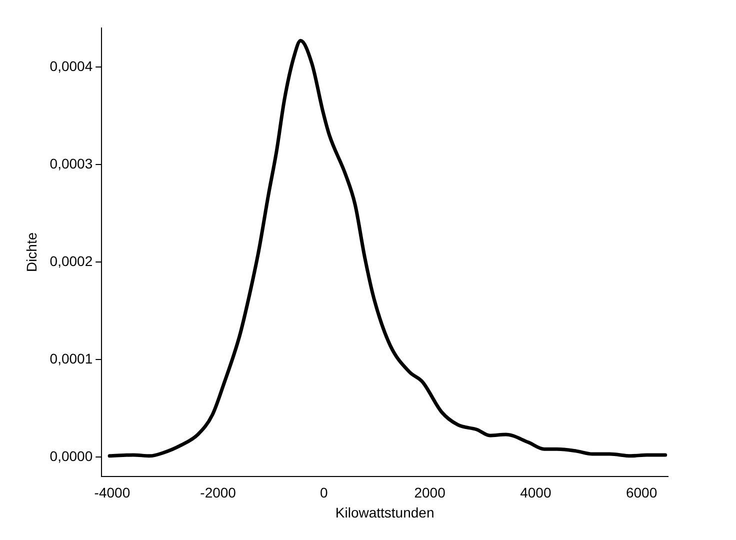 This screenshot has height=540, width=736. Describe the element at coordinates (71, 66) in the screenshot. I see `y-tick-label: 0,0004` at that location.